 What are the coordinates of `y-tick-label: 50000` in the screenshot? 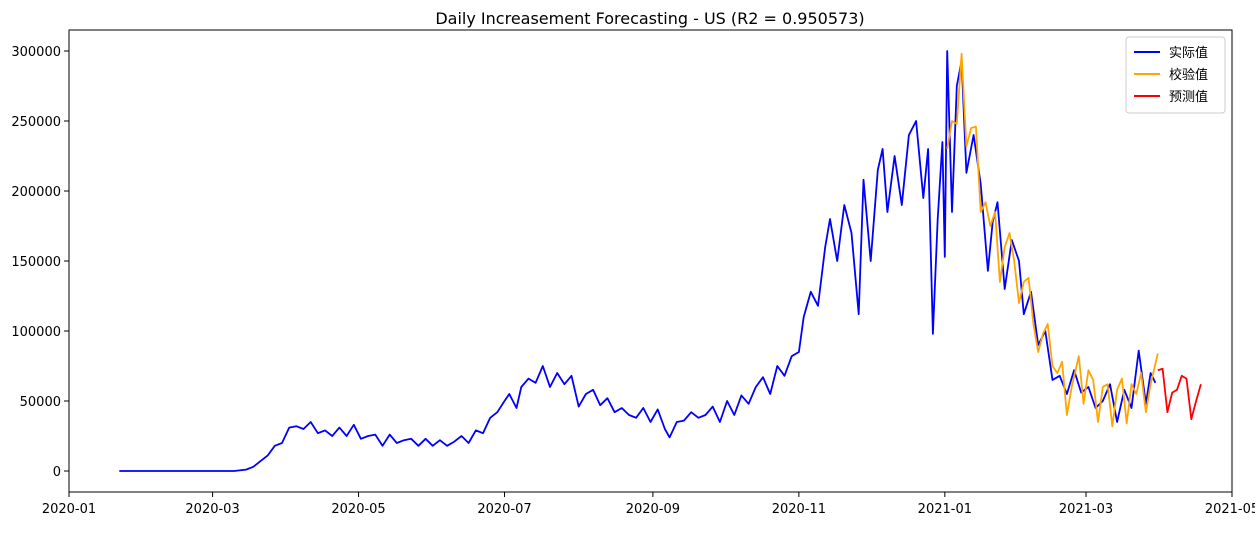 It's located at (40, 402).